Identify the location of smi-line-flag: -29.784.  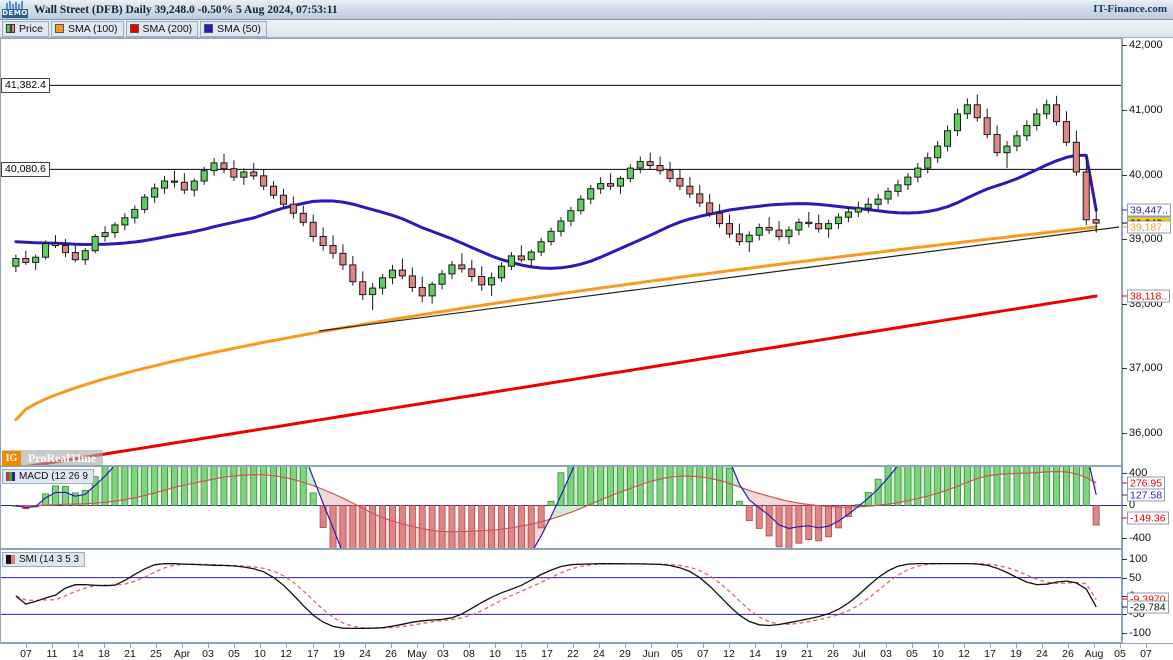
(1148, 607).